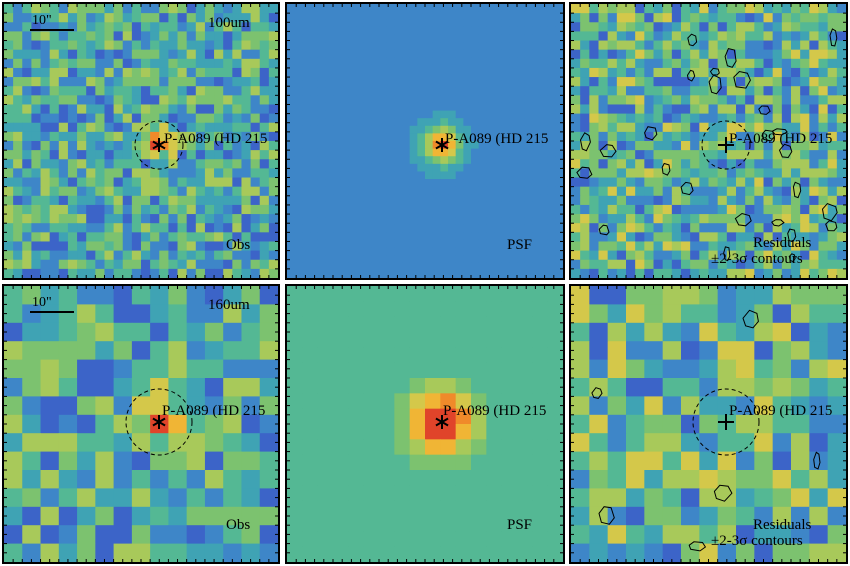  Describe the element at coordinates (229, 23) in the screenshot. I see `wavelength-label: 100um` at that location.